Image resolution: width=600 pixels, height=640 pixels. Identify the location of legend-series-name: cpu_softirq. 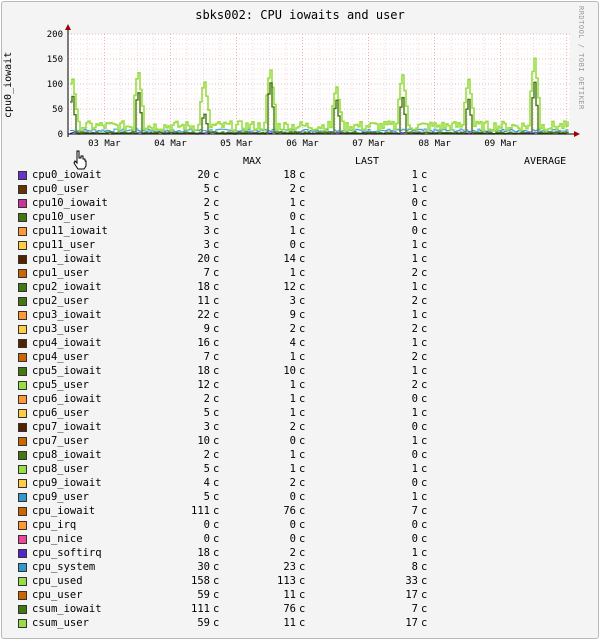
(67, 553).